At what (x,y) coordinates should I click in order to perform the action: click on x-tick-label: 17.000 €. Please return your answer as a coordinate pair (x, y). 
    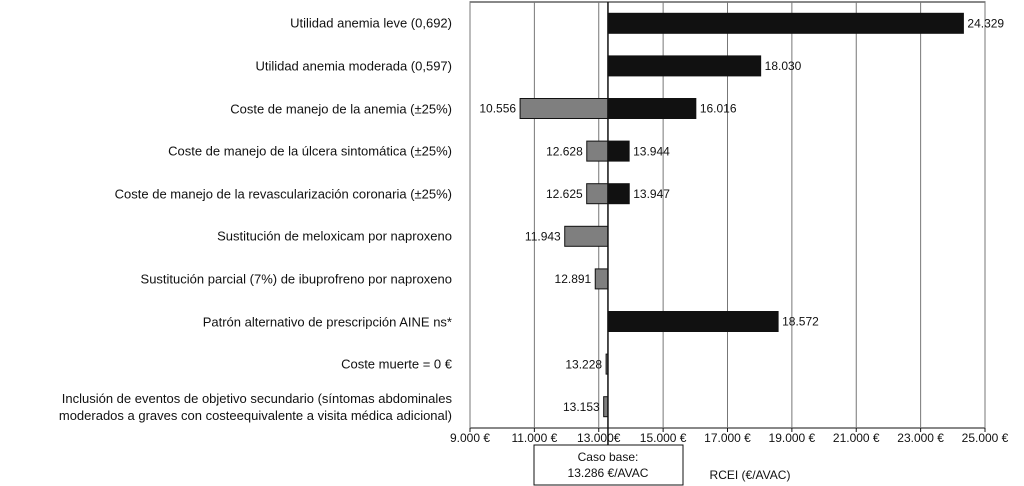
    Looking at the image, I should click on (727, 438).